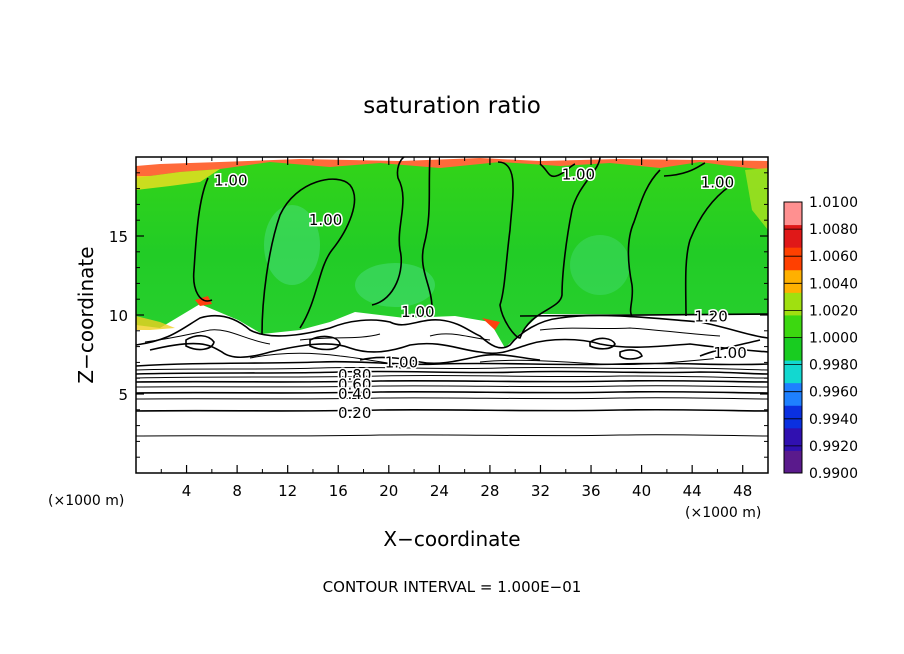  What do you see at coordinates (354, 394) in the screenshot?
I see `contour-label: 0.40` at bounding box center [354, 394].